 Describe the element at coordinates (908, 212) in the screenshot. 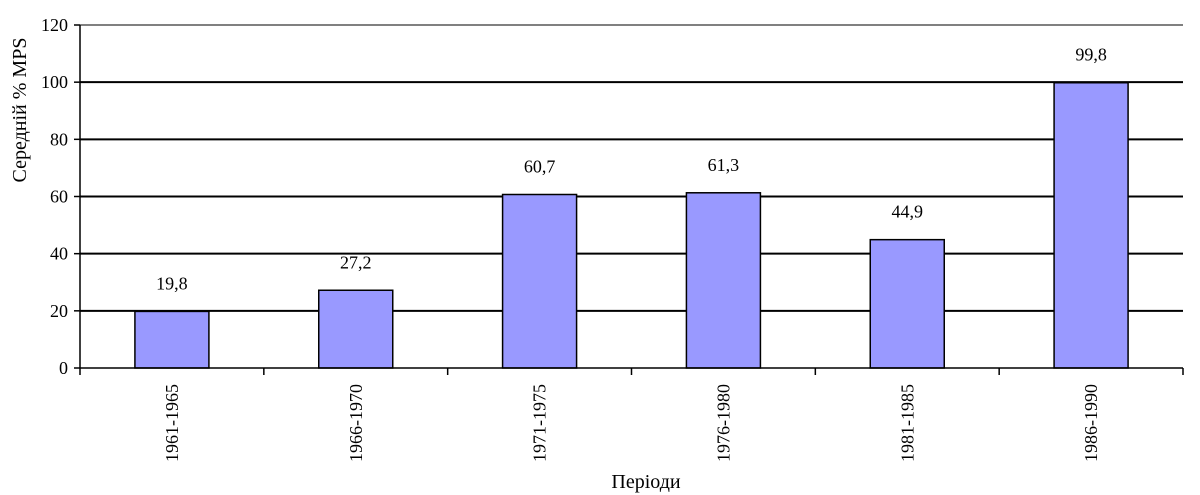

I see `data-label: 44,9` at that location.